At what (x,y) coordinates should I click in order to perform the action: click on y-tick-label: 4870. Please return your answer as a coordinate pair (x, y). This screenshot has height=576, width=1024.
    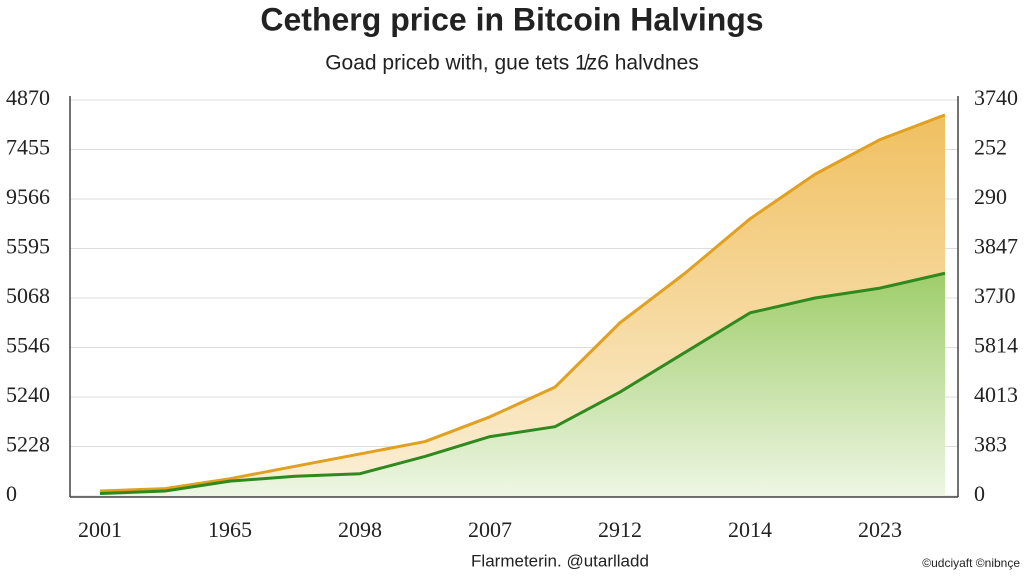
    Looking at the image, I should click on (28, 97).